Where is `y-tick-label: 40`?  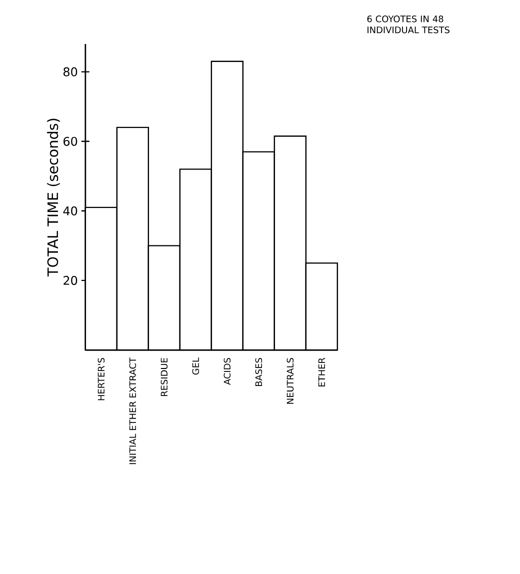 y-tick-label: 40 is located at coordinates (70, 211).